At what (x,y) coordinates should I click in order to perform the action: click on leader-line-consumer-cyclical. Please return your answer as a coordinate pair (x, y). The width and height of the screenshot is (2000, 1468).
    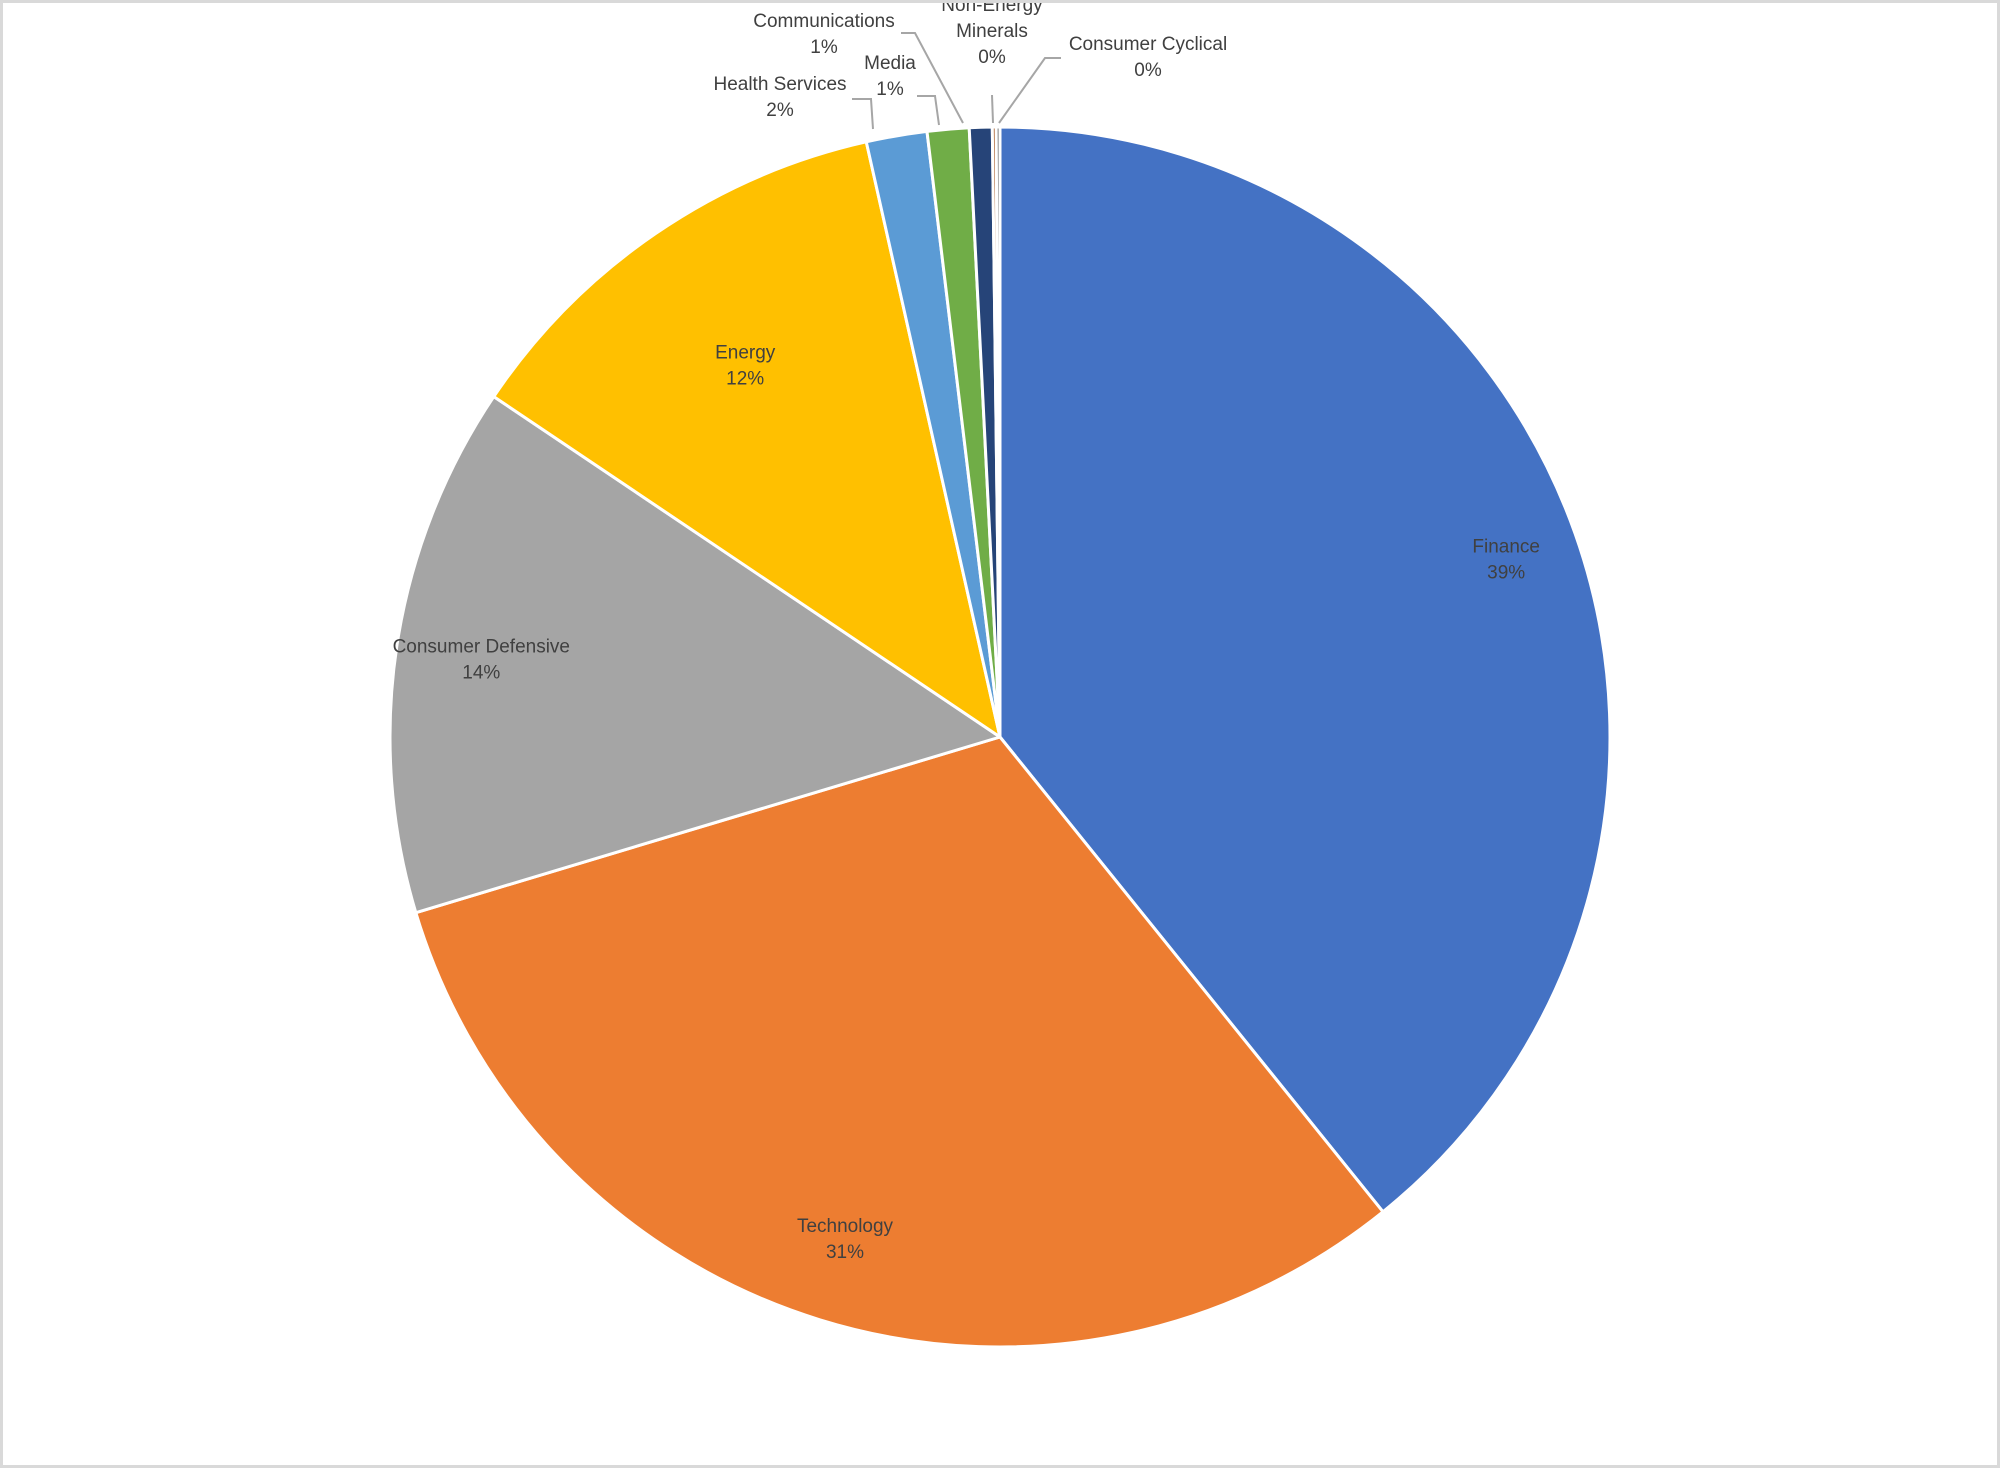
    Looking at the image, I should click on (1029, 90).